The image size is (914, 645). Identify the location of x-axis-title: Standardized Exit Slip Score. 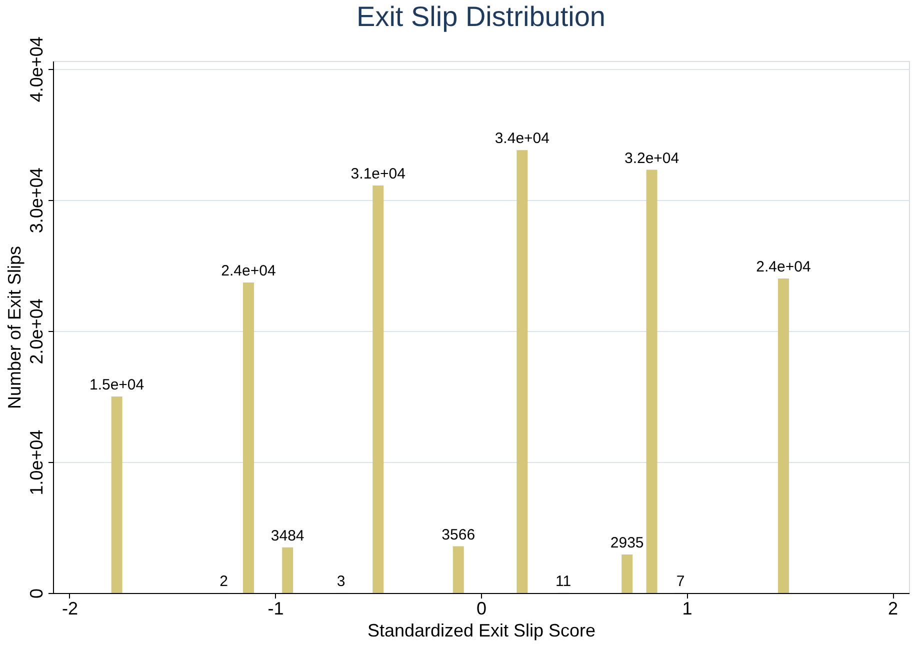
(481, 630).